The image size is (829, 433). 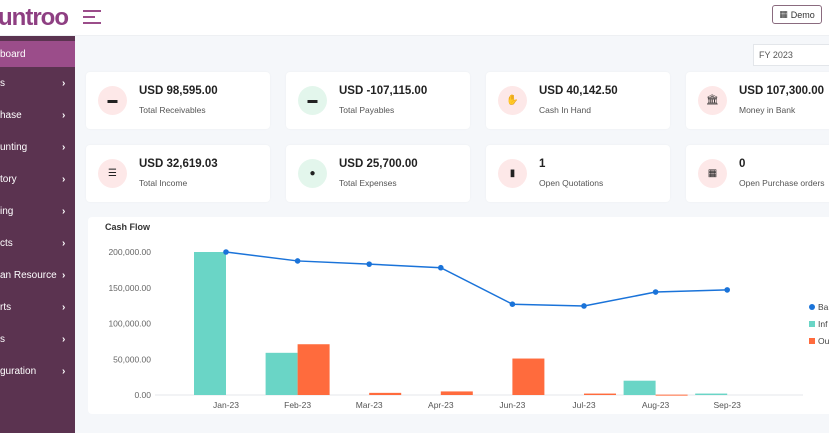 What do you see at coordinates (178, 100) in the screenshot?
I see `stat-card: ▬ USD 98,595.00 Total Receivables` at bounding box center [178, 100].